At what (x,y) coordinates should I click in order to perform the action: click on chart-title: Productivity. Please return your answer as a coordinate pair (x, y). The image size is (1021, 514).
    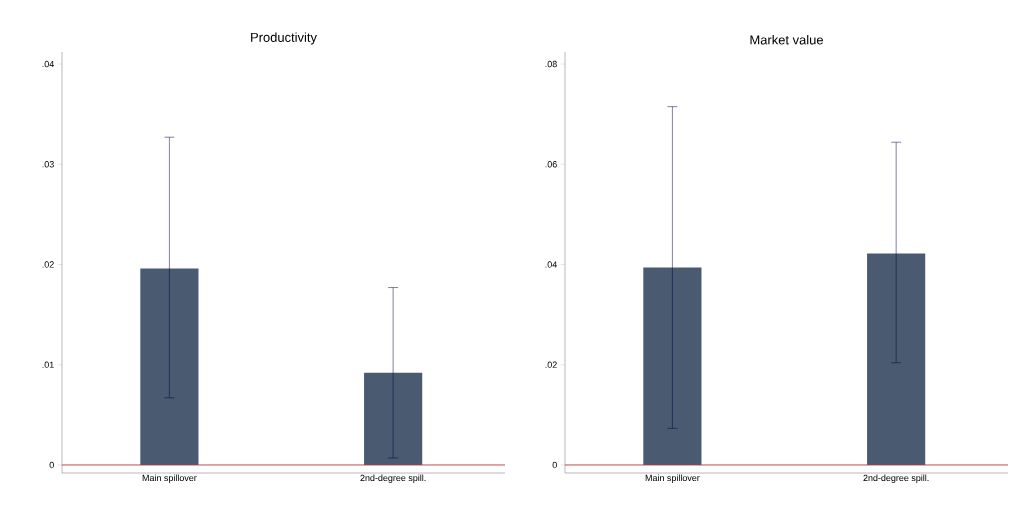
    Looking at the image, I should click on (284, 38).